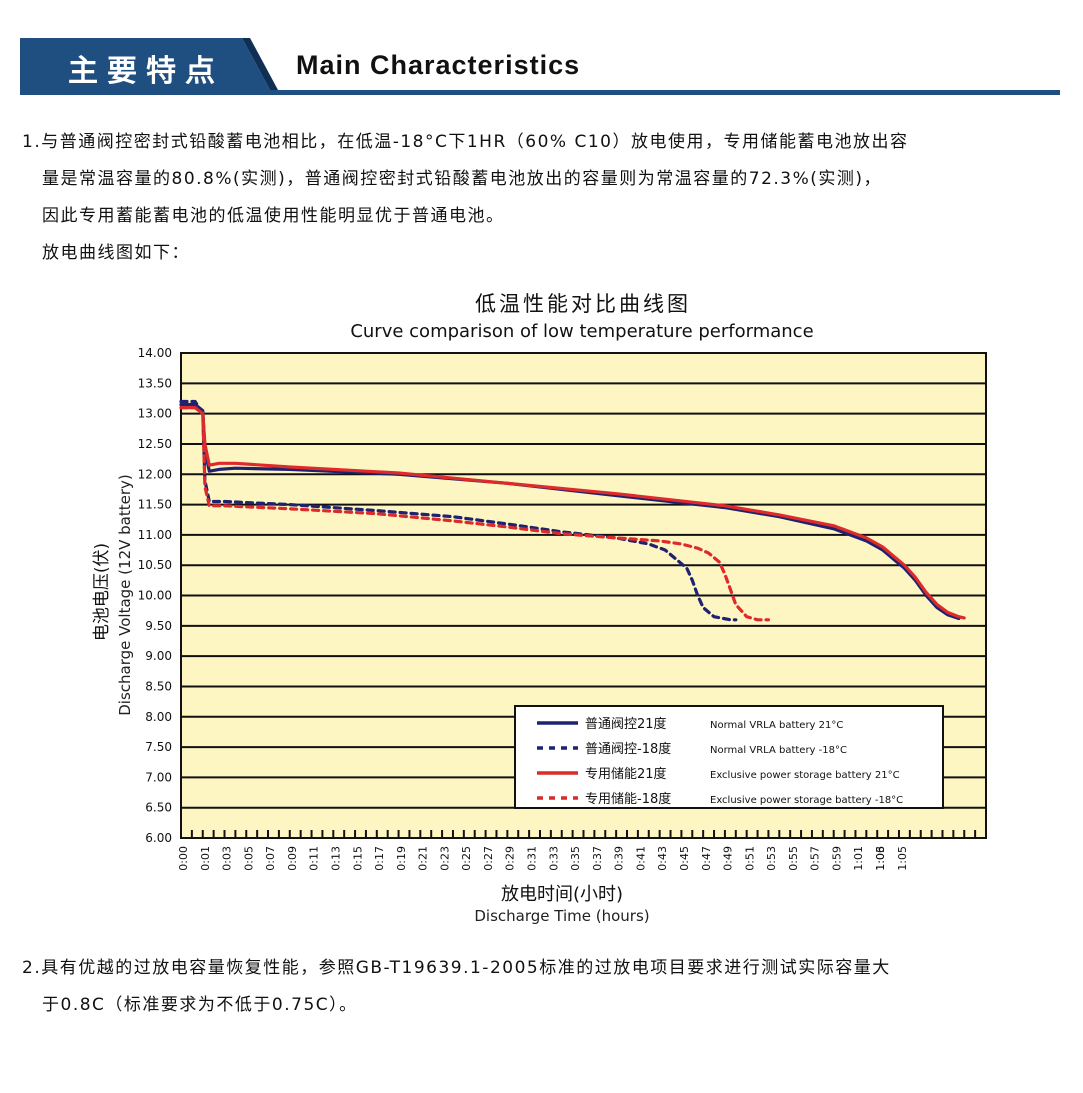 The image size is (1083, 1093). What do you see at coordinates (205, 858) in the screenshot?
I see `x-tick-label: 0:01` at bounding box center [205, 858].